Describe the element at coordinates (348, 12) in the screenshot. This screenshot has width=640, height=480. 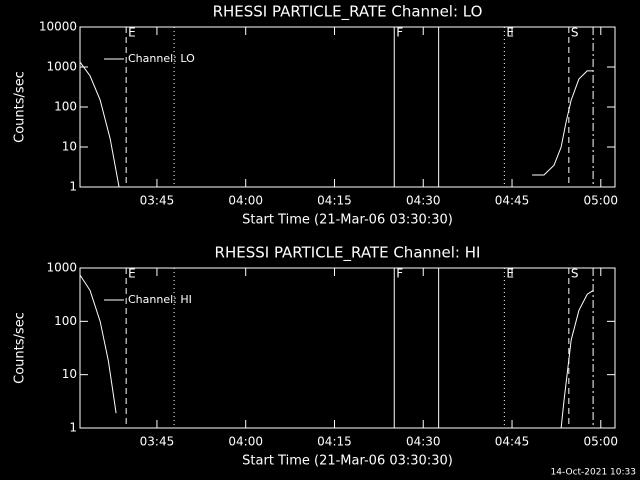
I see `chart-title: RHESSI PARTICLE_RATE Channel: LO` at that location.